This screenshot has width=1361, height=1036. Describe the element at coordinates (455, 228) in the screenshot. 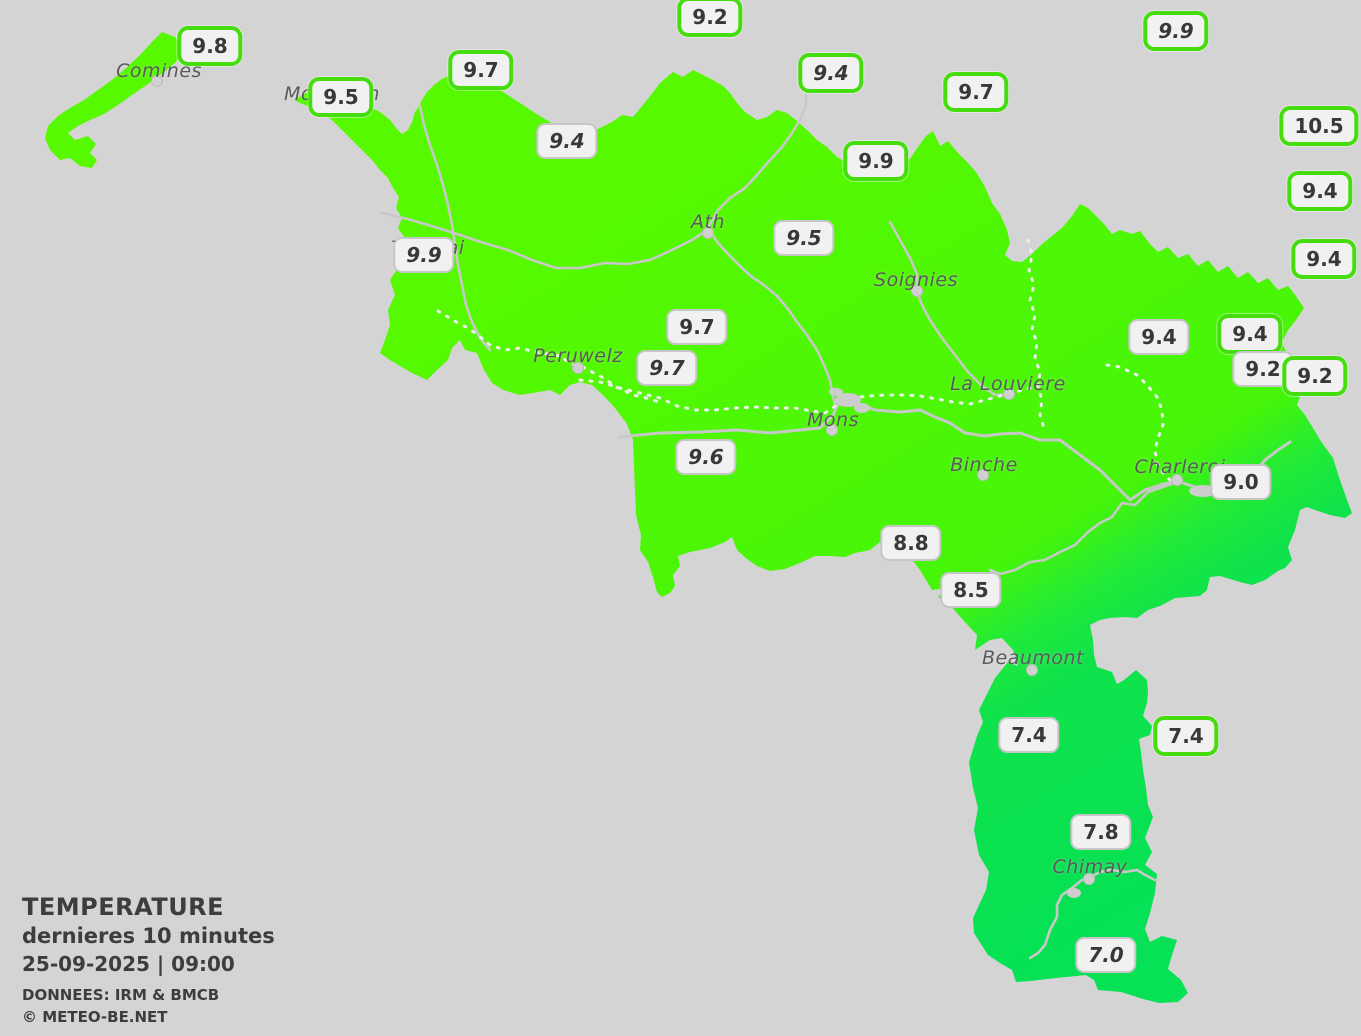

I see `road-tournai-lobe` at that location.